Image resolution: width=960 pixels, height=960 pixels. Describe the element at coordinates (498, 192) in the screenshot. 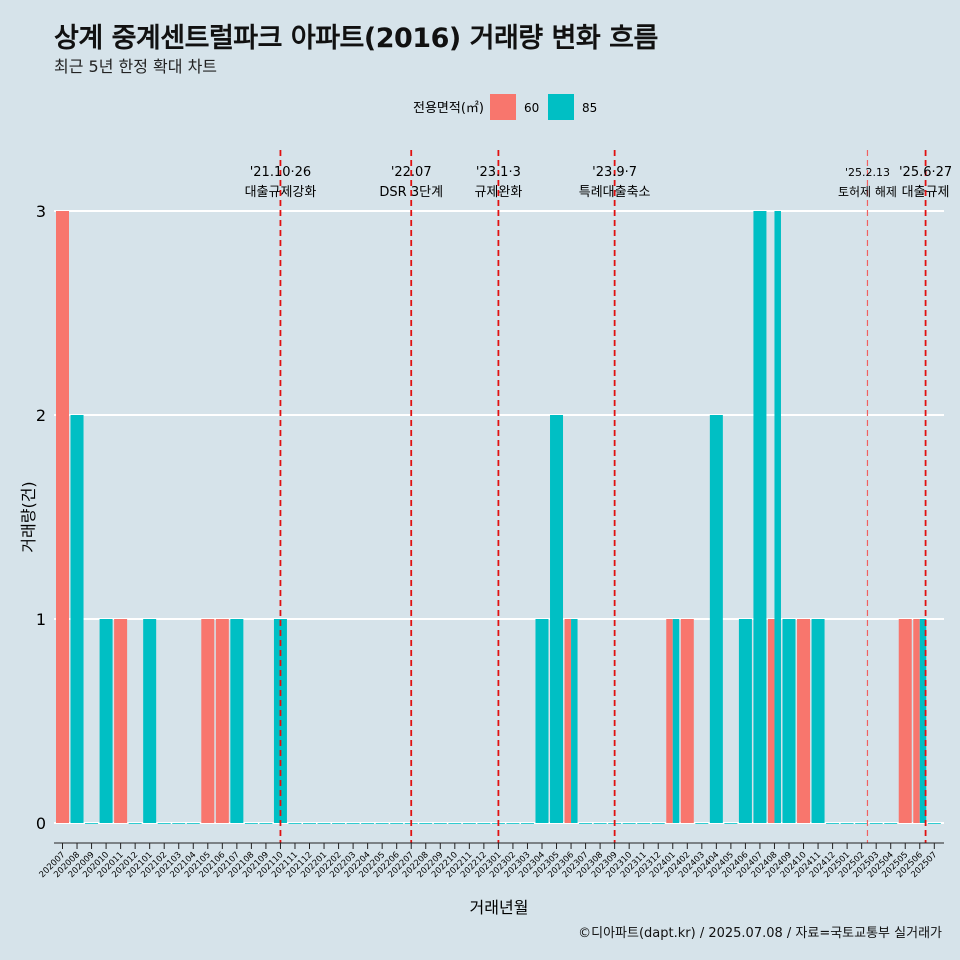

I see `event-label: 규제완화` at that location.